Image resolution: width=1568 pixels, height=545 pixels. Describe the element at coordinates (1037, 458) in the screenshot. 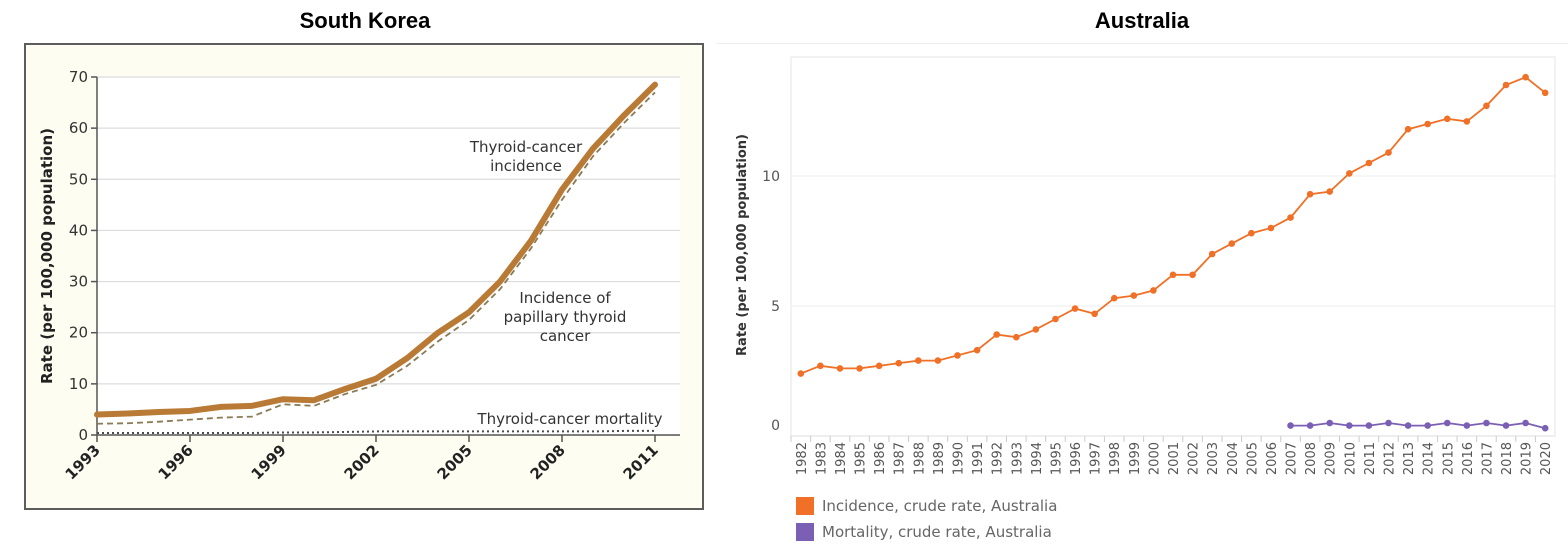

I see `au-x-tick-label: 1994` at that location.